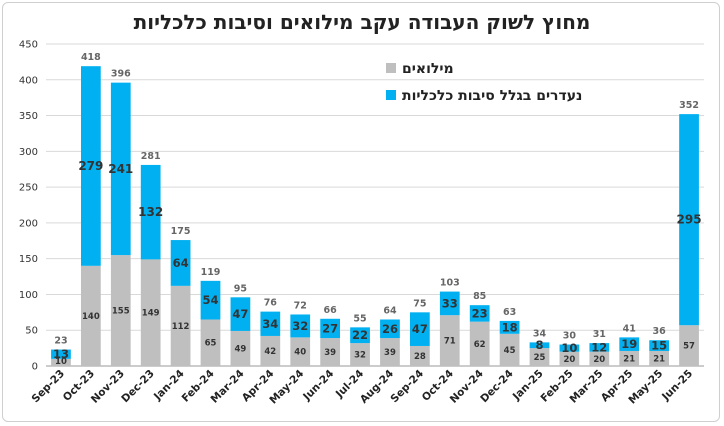 The width and height of the screenshot is (724, 426). What do you see at coordinates (181, 263) in the screenshot?
I see `data-label-economic: 64` at bounding box center [181, 263].